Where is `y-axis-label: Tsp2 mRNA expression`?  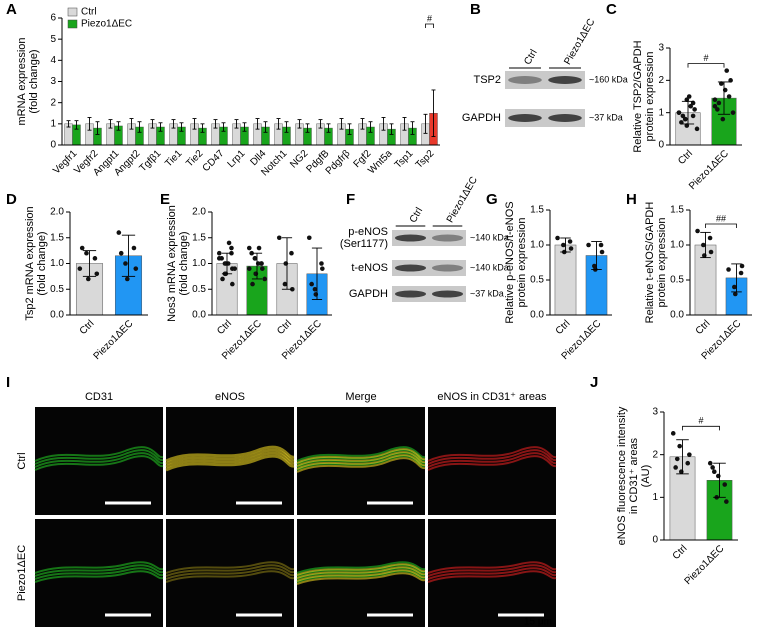 y-axis-label: Tsp2 mRNA expression is located at coordinates (30, 263).